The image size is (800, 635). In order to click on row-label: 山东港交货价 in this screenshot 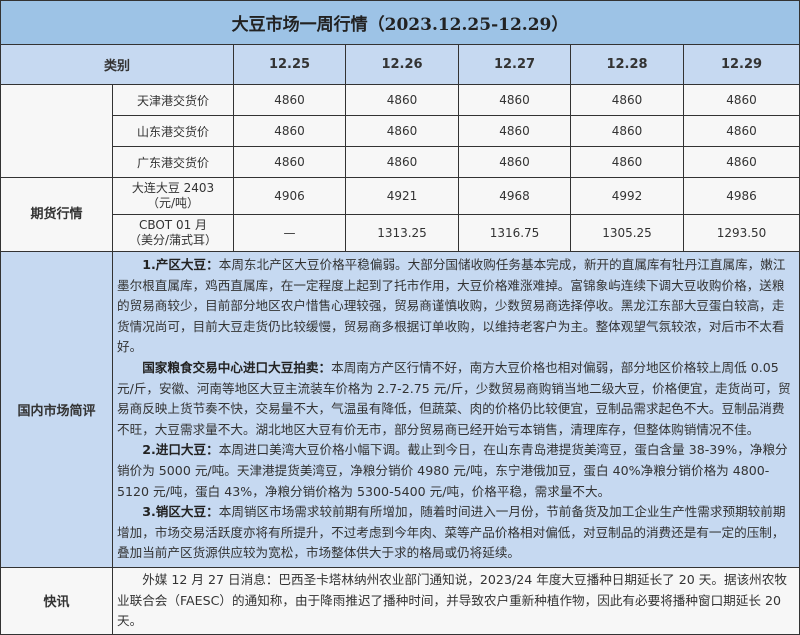, I will do `click(173, 131)`.